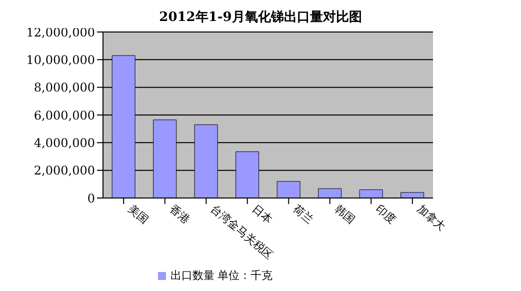 This screenshot has width=521, height=291. I want to click on y-tick-label: 2,000,000, so click(64, 171).